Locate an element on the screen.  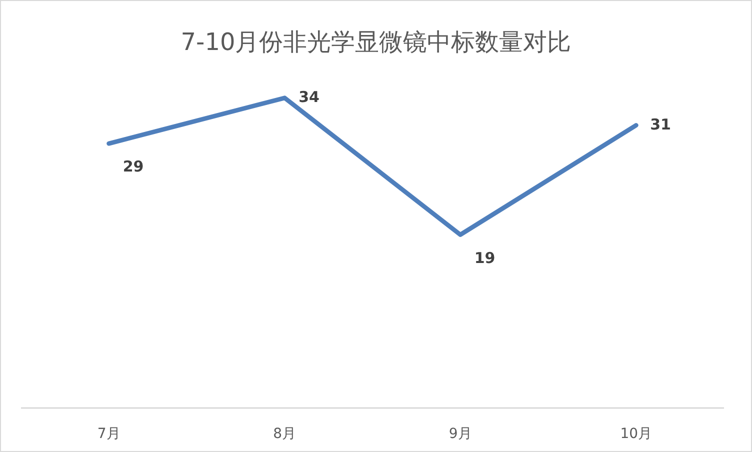
chart-title: 7-10月份非光学显微镜中标数量对比 is located at coordinates (376, 42).